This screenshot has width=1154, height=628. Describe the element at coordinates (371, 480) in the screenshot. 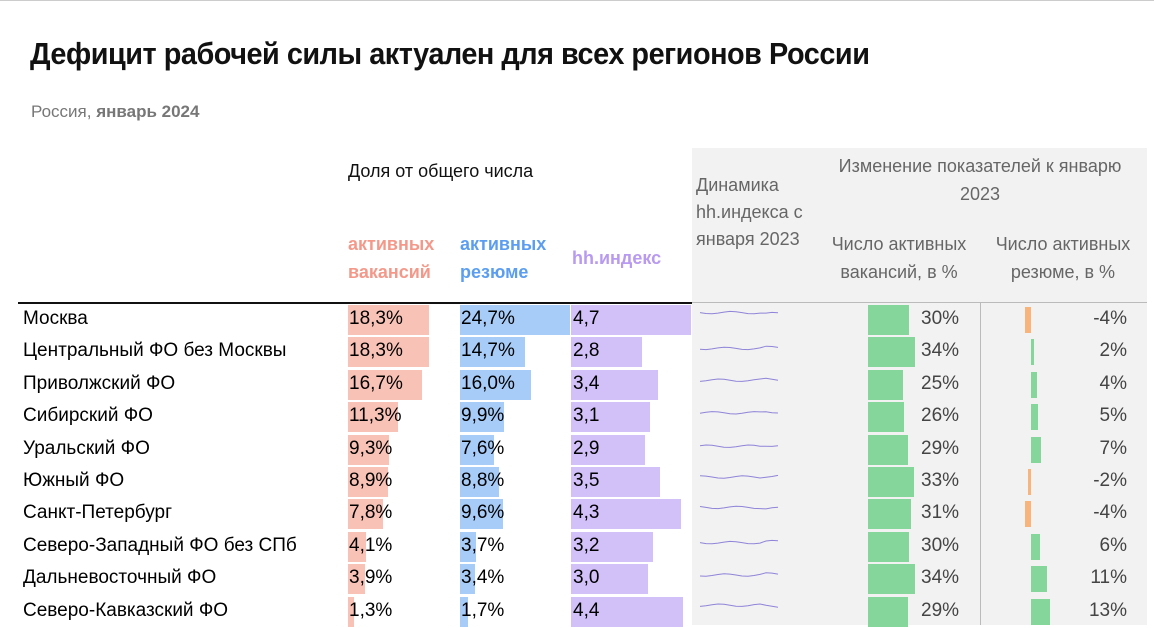

I see `vacancies-value: 8,9%` at that location.